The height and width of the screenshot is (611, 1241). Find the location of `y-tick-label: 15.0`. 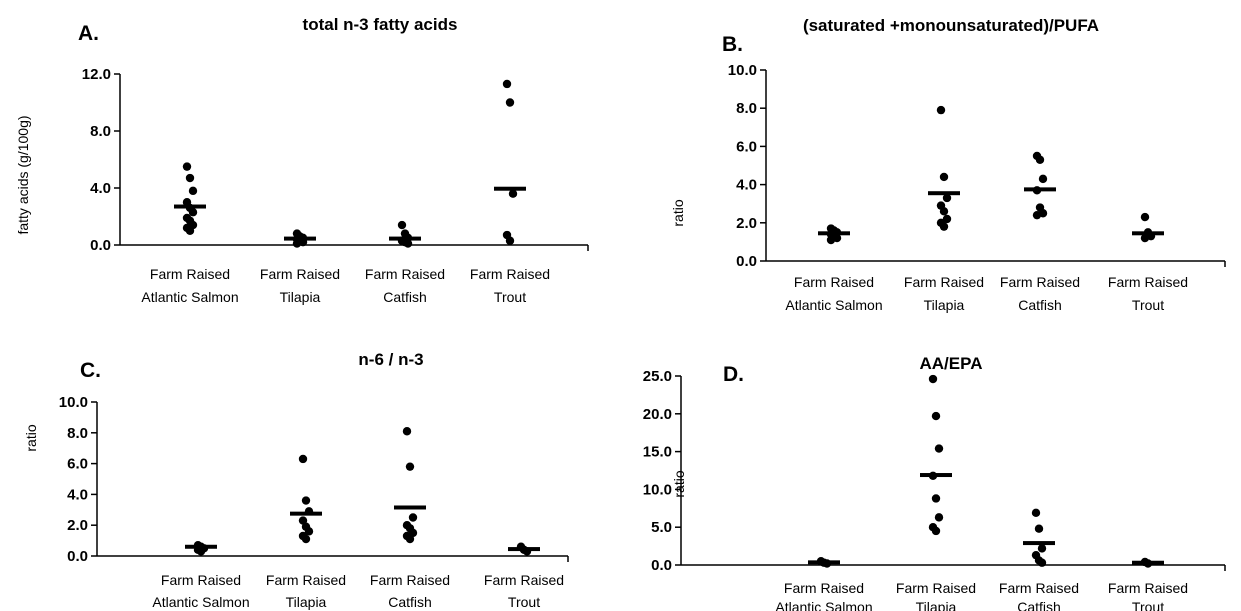

y-tick-label: 15.0 is located at coordinates (657, 452).